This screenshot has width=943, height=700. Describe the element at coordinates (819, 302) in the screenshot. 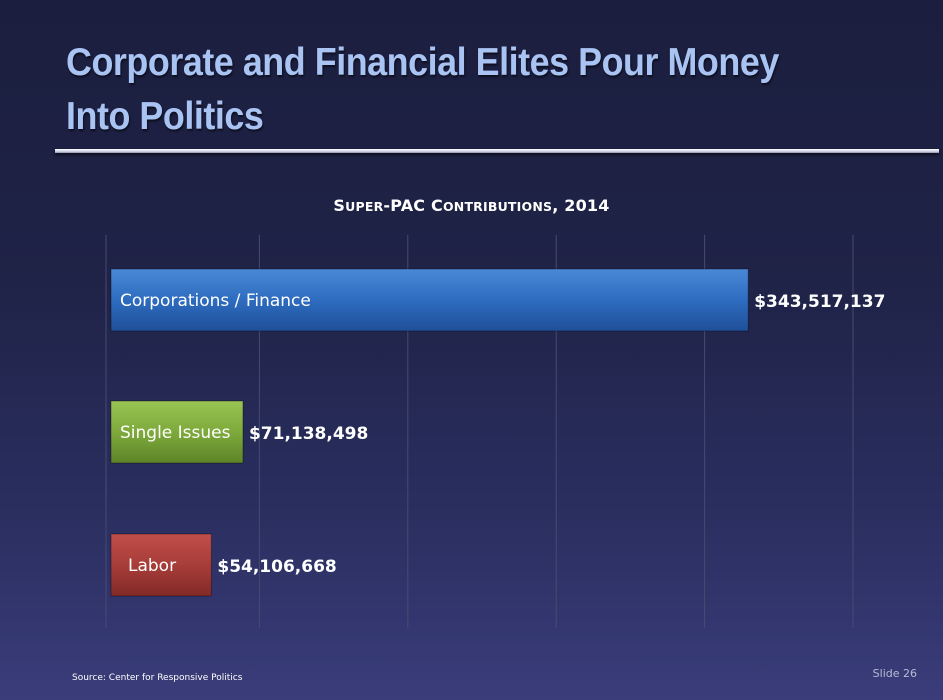

I see `bar-value-label: $343,517,137` at that location.